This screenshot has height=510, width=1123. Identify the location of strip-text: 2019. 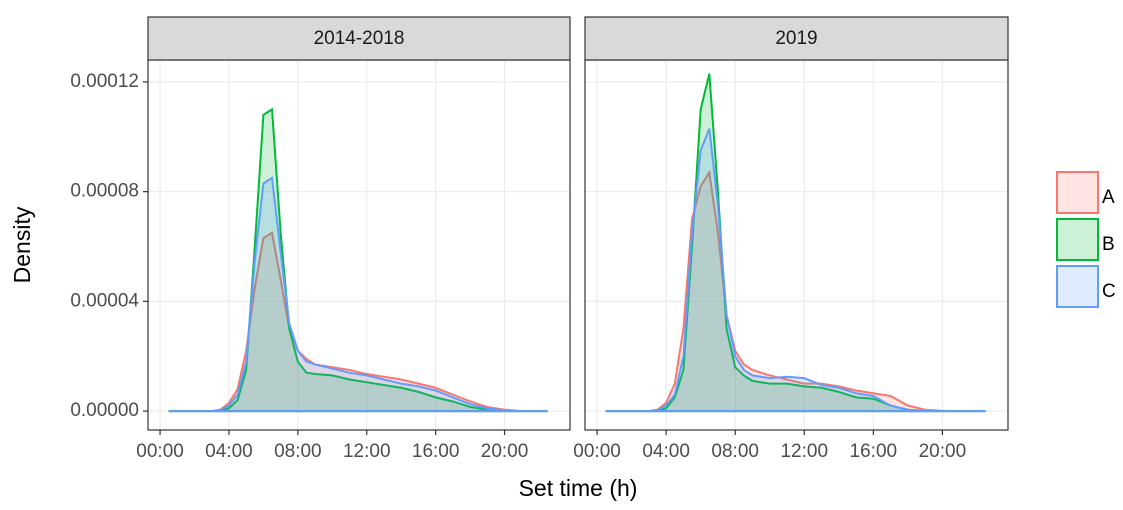
(796, 38).